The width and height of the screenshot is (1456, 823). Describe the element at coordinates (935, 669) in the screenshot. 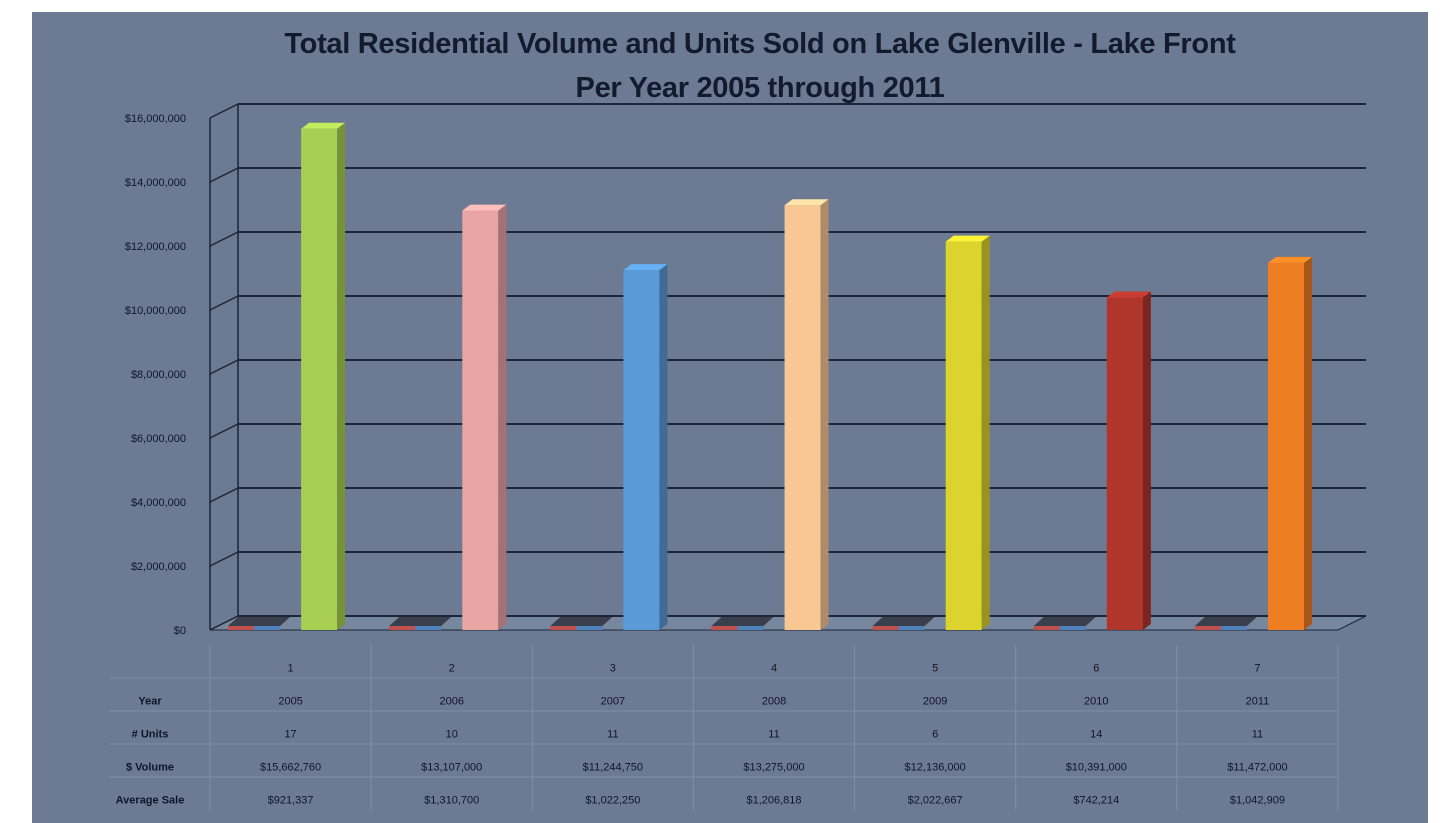

I see `category-label: 5` at that location.